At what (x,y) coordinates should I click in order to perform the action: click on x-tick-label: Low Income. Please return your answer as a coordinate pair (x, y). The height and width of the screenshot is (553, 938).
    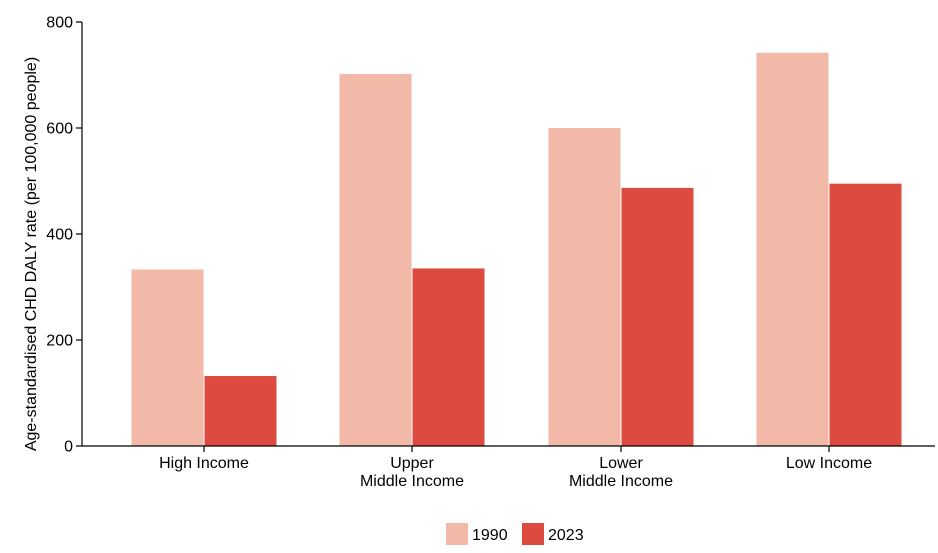
    Looking at the image, I should click on (829, 463).